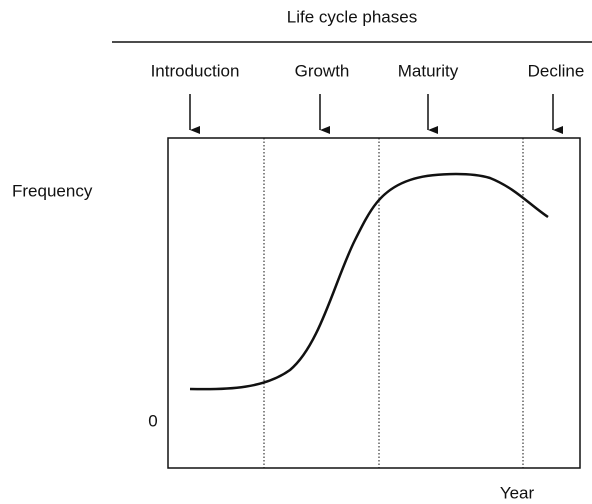 Image resolution: width=592 pixels, height=504 pixels. I want to click on y-origin-label: 0, so click(152, 420).